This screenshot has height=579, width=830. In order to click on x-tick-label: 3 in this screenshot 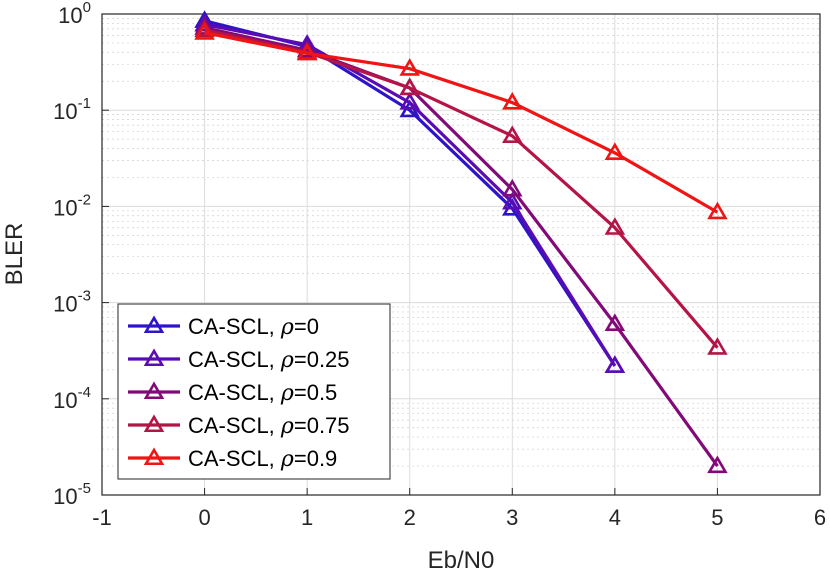, I will do `click(512, 517)`.